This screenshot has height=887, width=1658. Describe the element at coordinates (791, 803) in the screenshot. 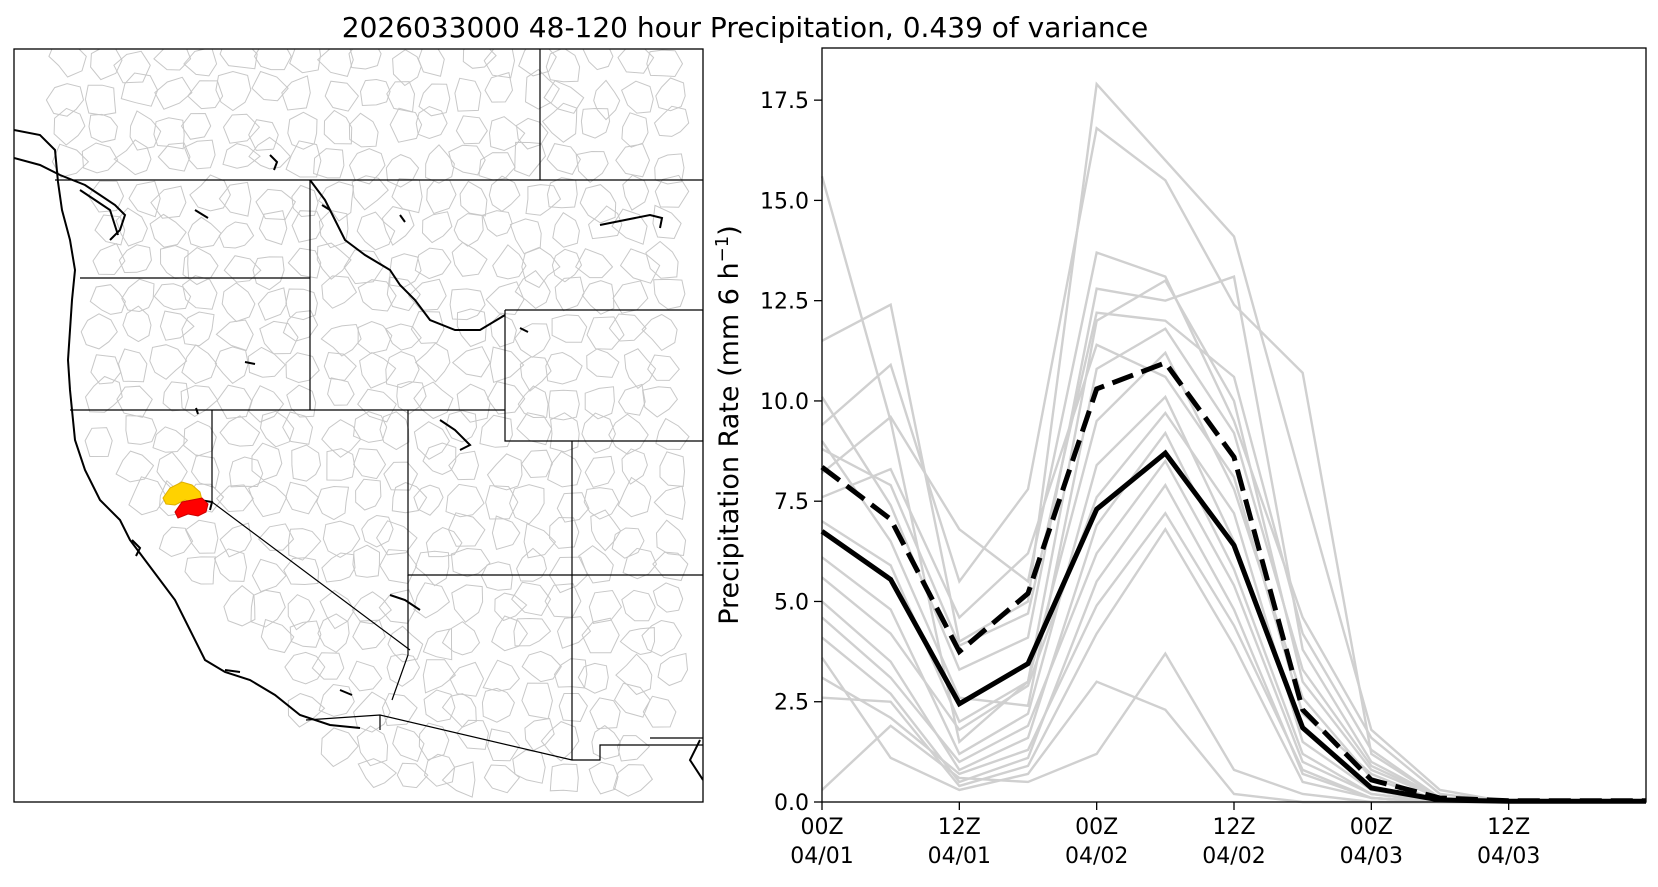

I see `y-tick-label: 0.0` at that location.